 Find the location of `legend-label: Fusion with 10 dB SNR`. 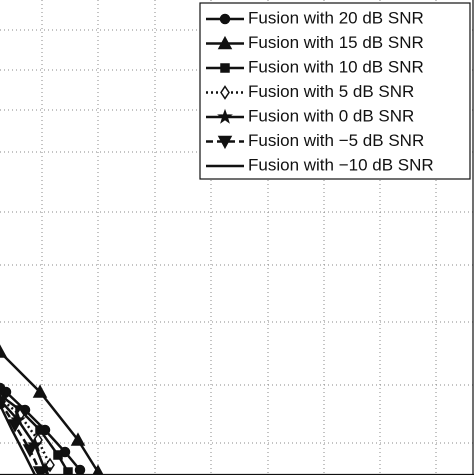

legend-label: Fusion with 10 dB SNR is located at coordinates (336, 66).